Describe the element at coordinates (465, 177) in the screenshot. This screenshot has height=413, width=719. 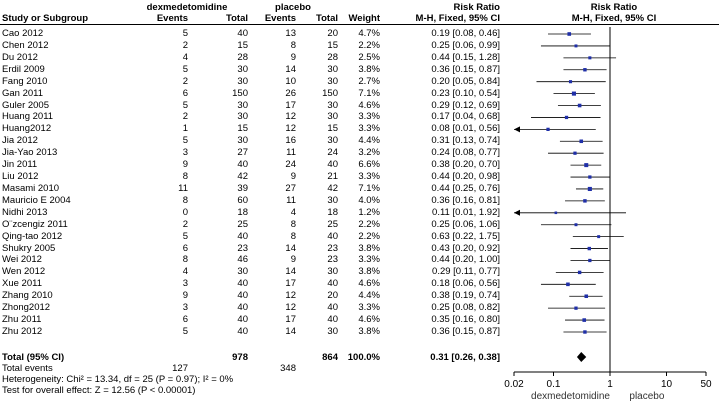
I see `ci-text: 0.44 [0.20, 0.98]` at that location.